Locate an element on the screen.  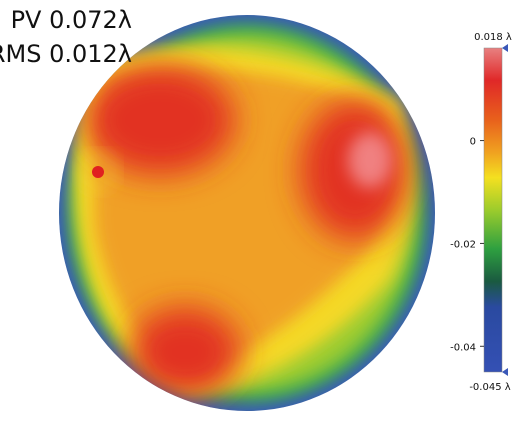
colorbar-ticks: 0.018 λ -0.045 λ 0 -0.02 -0.04 is located at coordinates (481, 212).